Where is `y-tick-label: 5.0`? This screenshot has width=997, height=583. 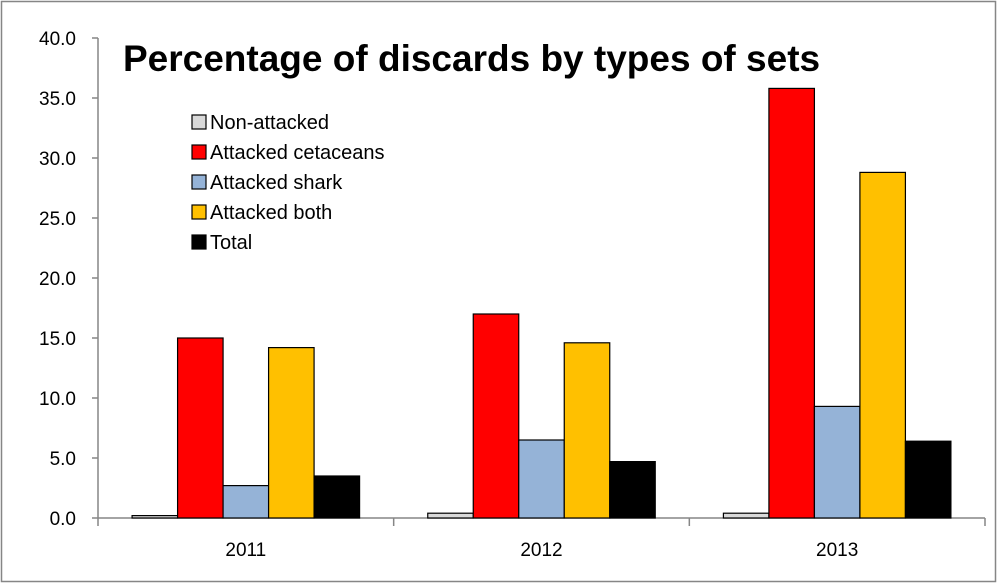
y-tick-label: 5.0 is located at coordinates (63, 459).